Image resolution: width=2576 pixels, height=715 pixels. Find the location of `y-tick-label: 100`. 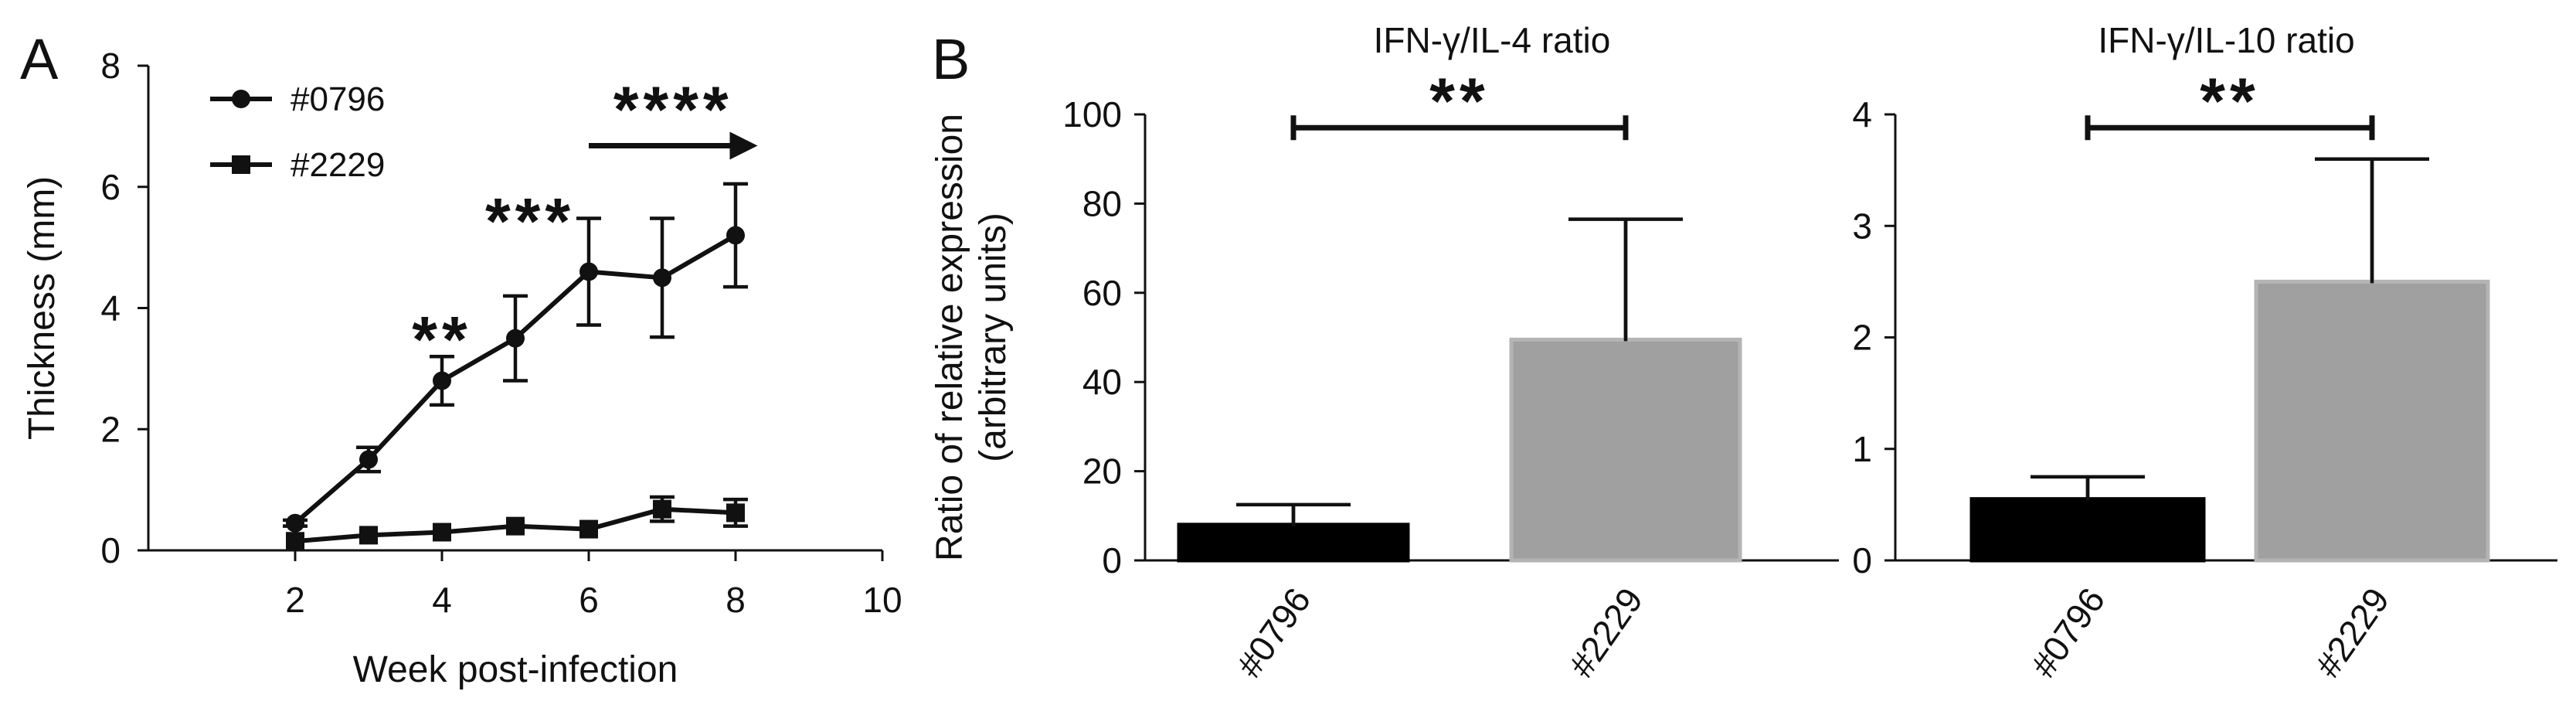

y-tick-label: 100 is located at coordinates (1092, 114).